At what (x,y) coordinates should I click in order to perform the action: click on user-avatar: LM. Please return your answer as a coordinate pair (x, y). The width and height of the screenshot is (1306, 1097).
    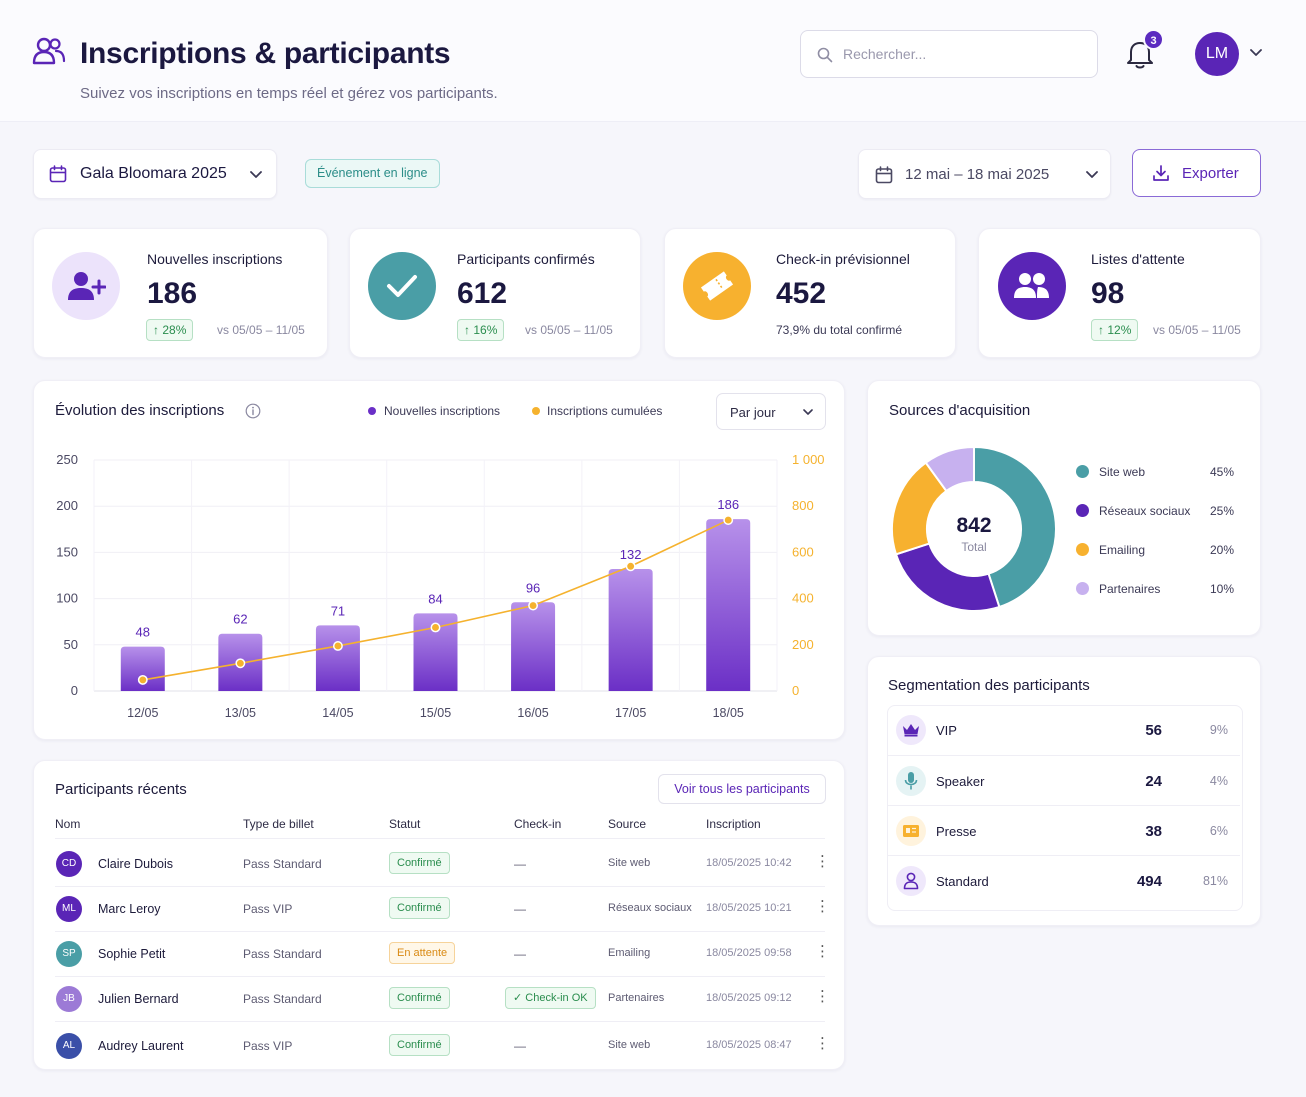
    Looking at the image, I should click on (1217, 54).